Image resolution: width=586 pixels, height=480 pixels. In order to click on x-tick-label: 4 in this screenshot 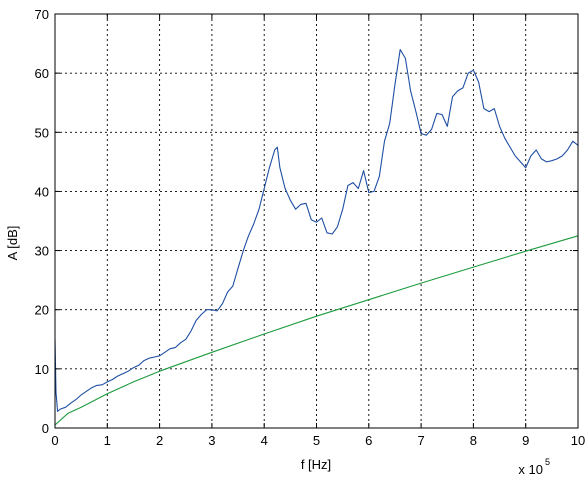, I will do `click(264, 440)`.